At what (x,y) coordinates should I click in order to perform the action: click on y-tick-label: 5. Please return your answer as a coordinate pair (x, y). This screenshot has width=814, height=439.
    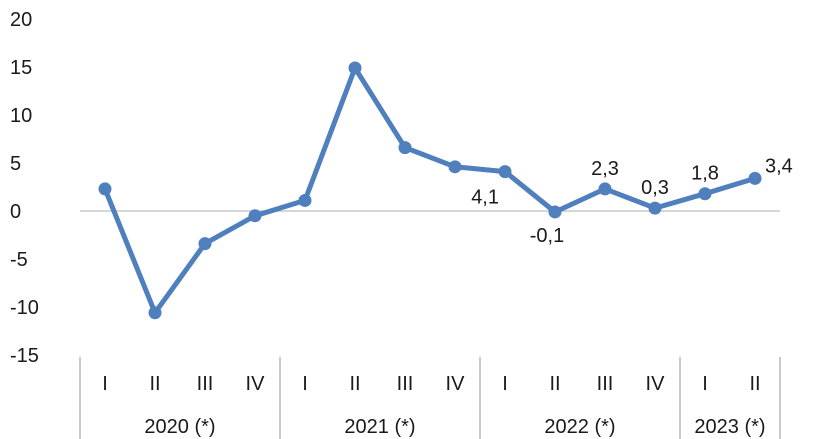
    Looking at the image, I should click on (15, 164).